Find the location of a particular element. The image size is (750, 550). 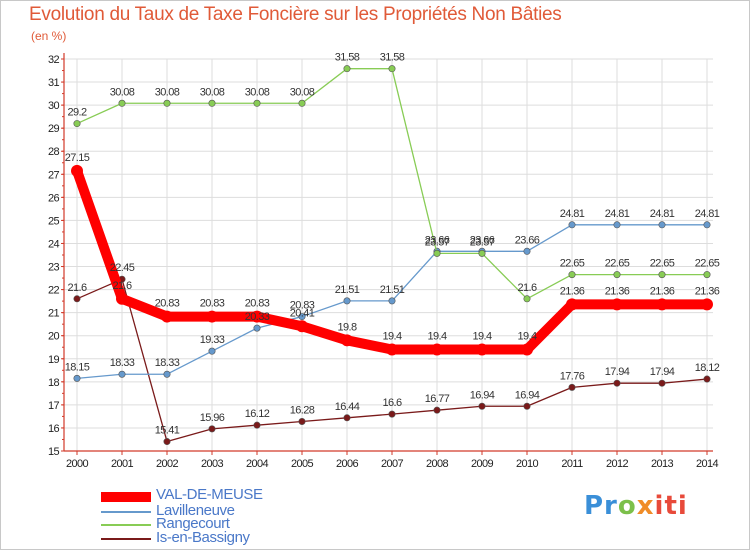

y-tick-label: 19 is located at coordinates (54, 360).